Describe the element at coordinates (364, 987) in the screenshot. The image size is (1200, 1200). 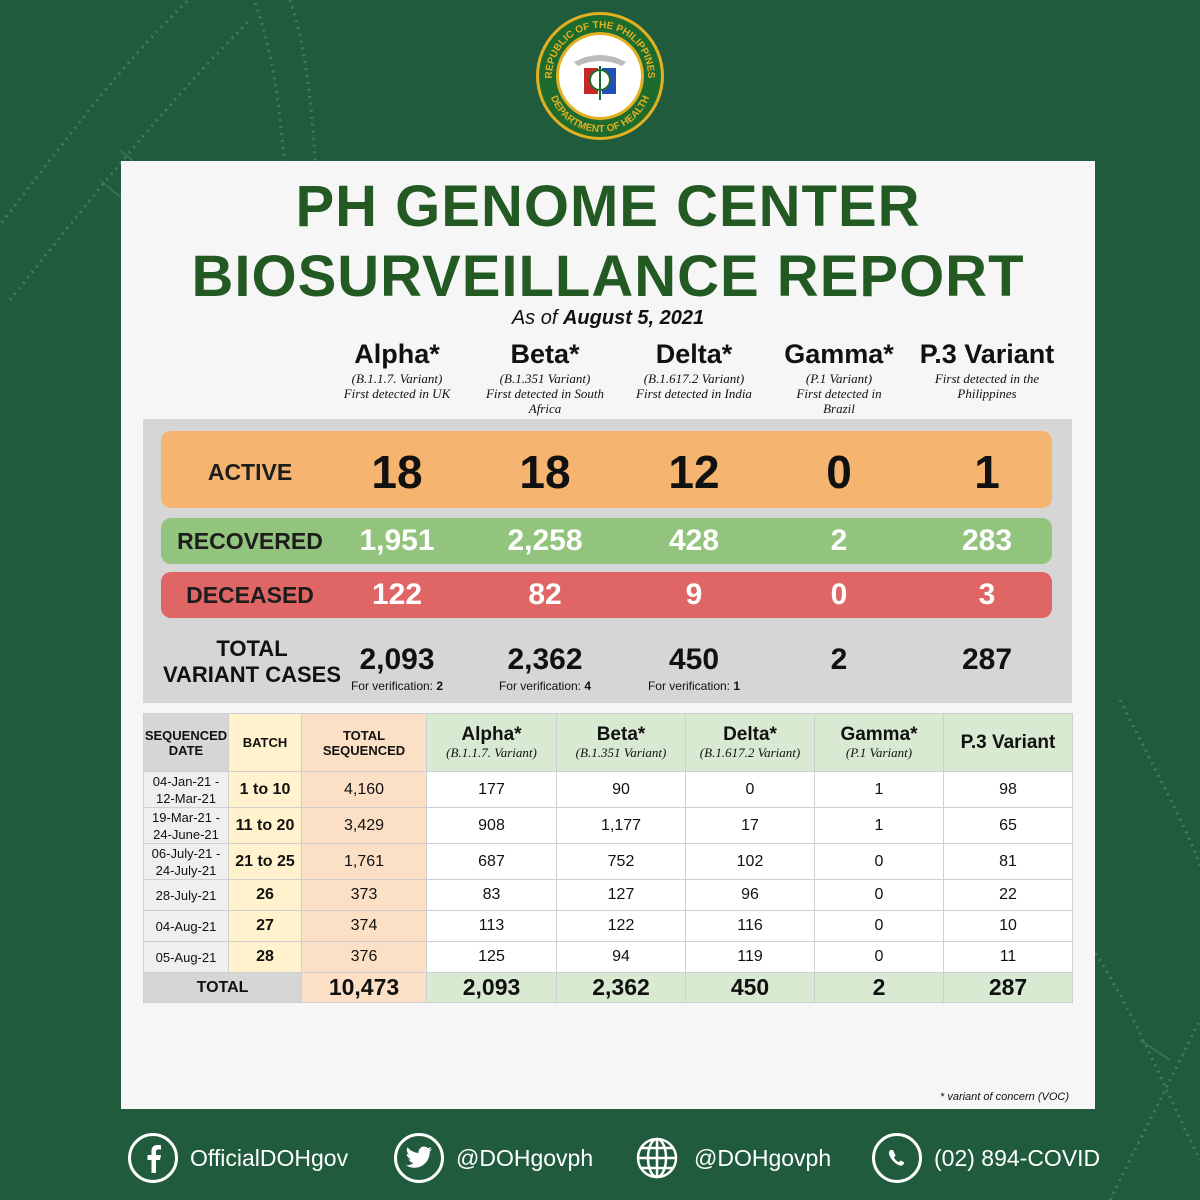
I see `total-row-sequenced: 10,473` at that location.